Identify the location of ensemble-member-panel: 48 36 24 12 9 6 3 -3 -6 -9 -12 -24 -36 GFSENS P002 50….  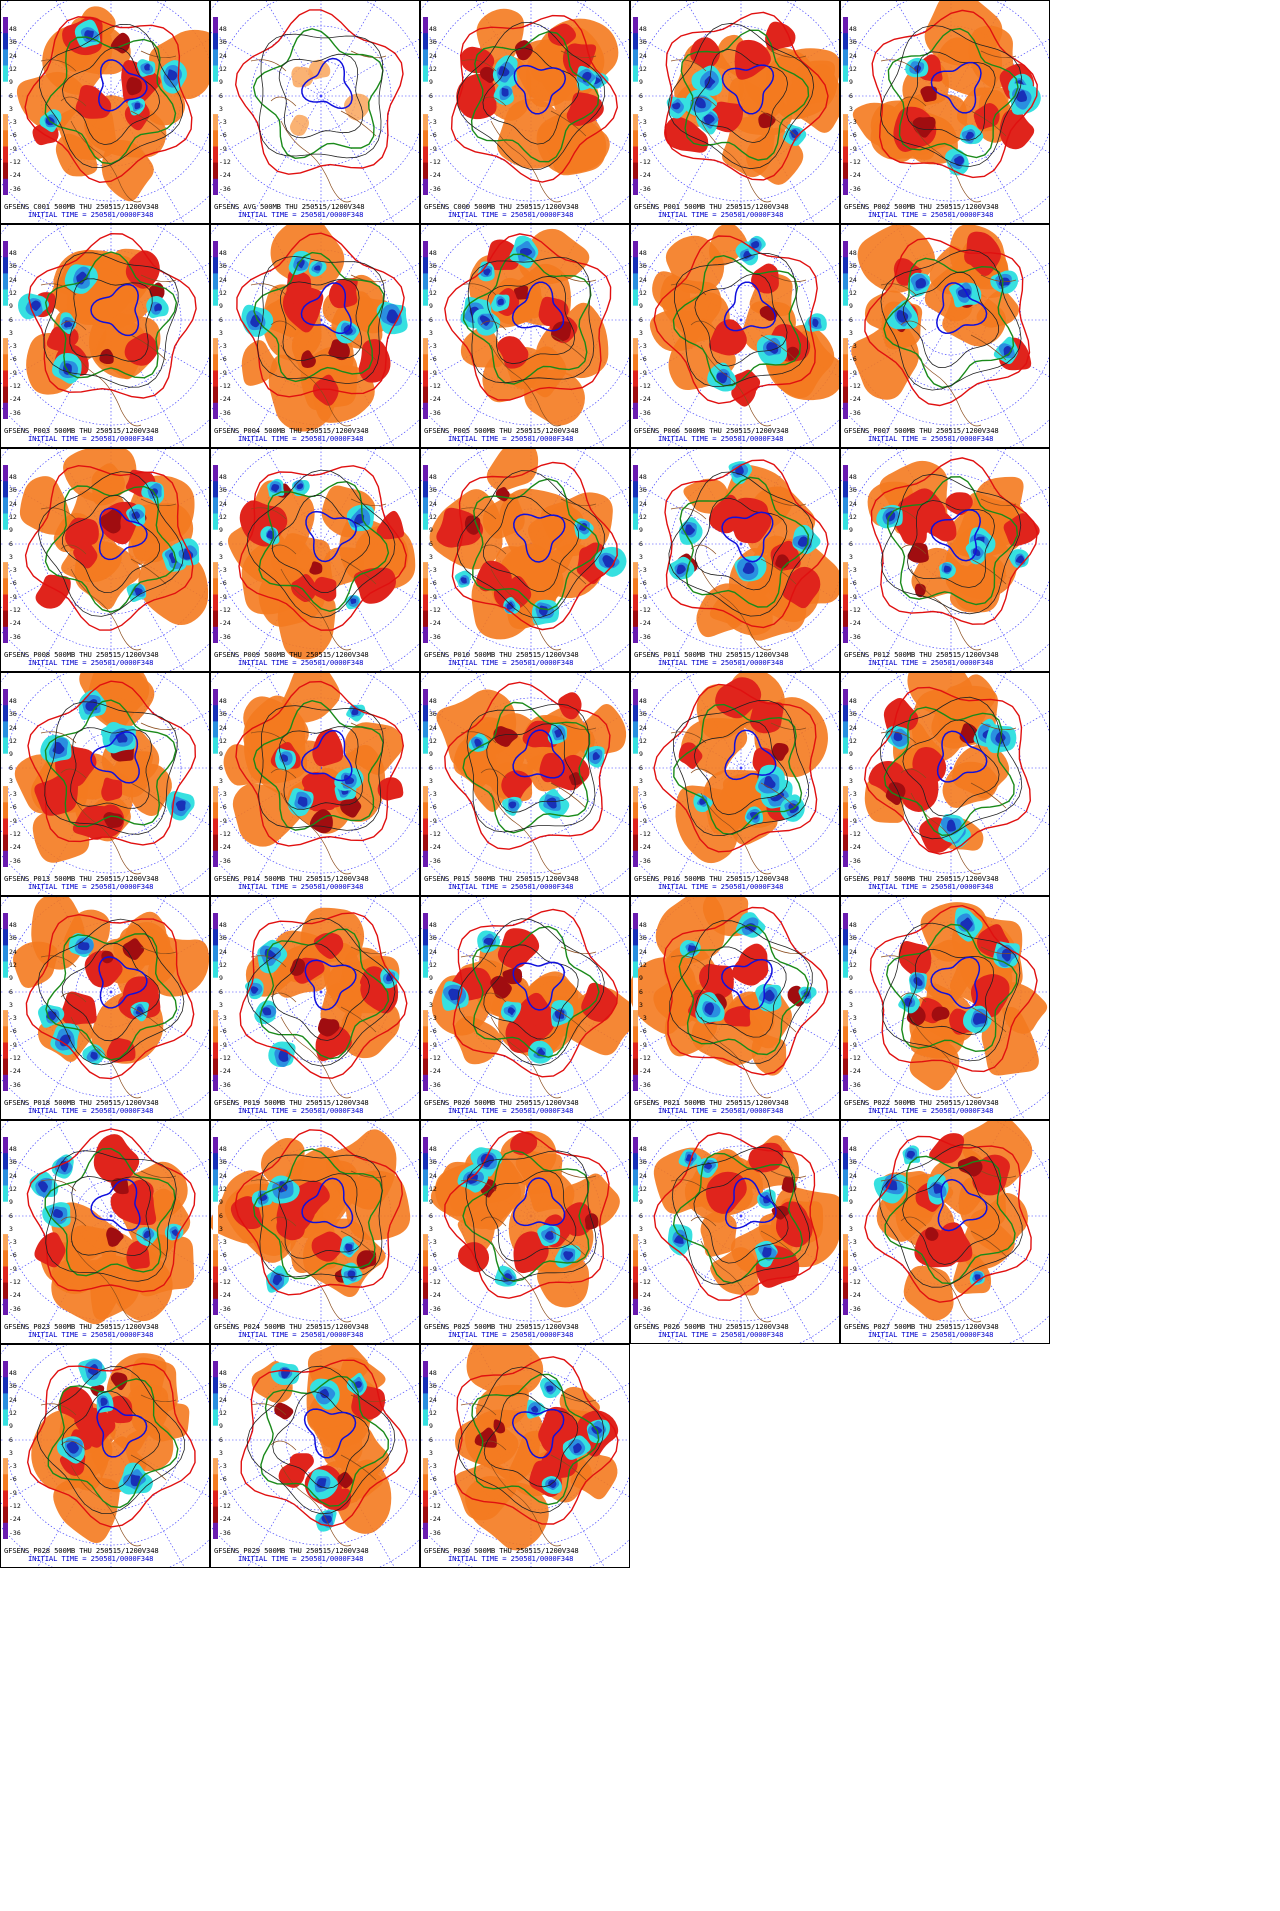
(945, 112).